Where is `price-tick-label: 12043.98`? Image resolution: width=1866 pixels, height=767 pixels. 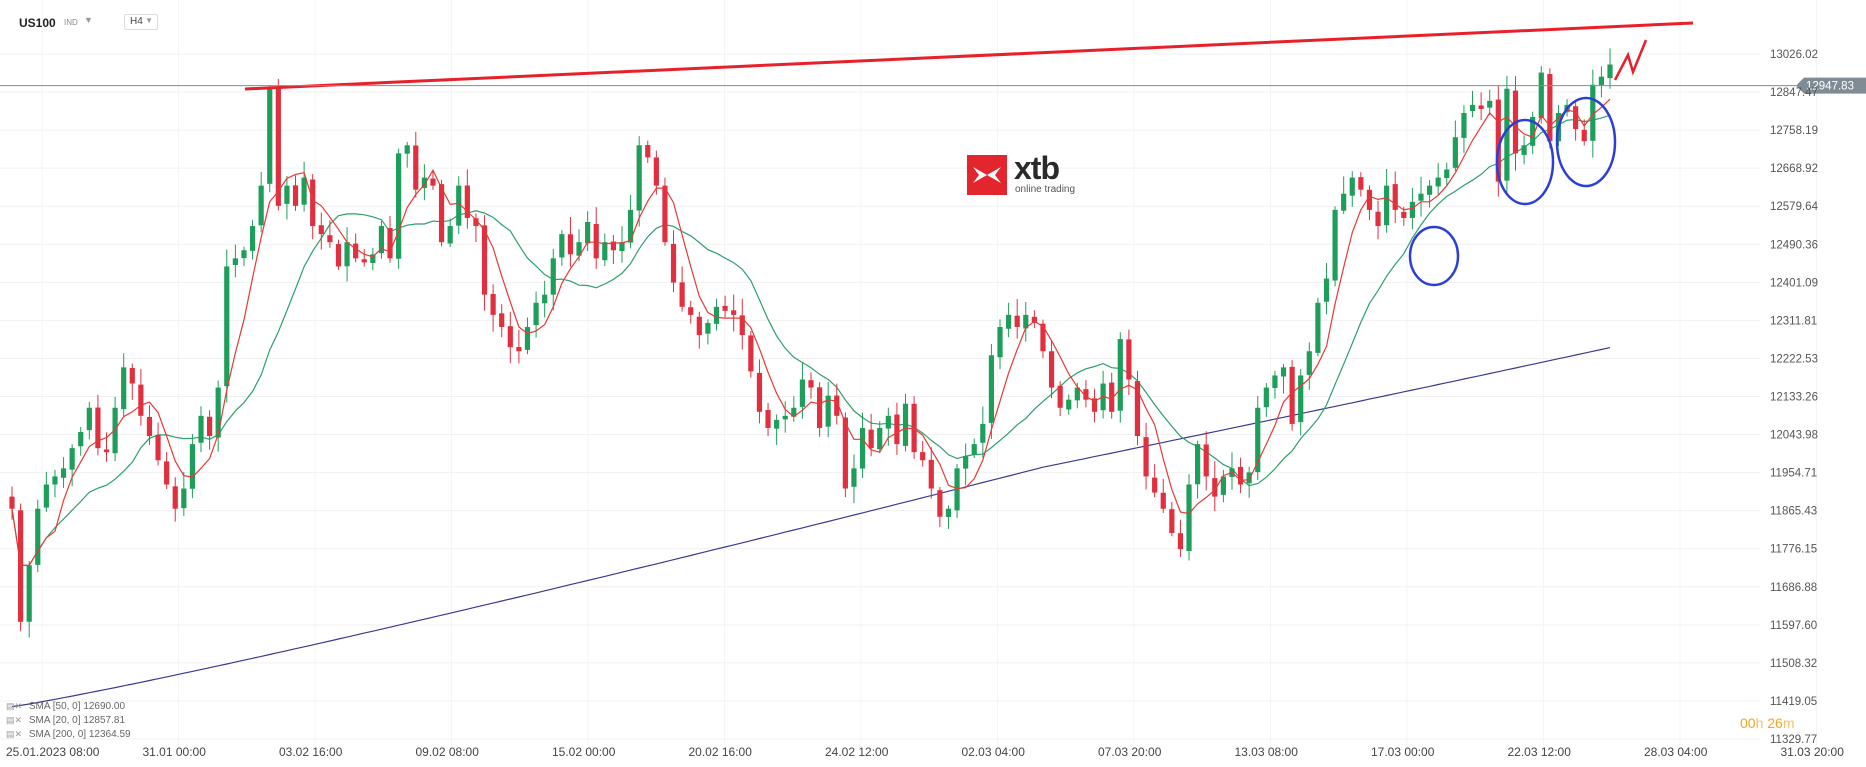
price-tick-label: 12043.98 is located at coordinates (1794, 436).